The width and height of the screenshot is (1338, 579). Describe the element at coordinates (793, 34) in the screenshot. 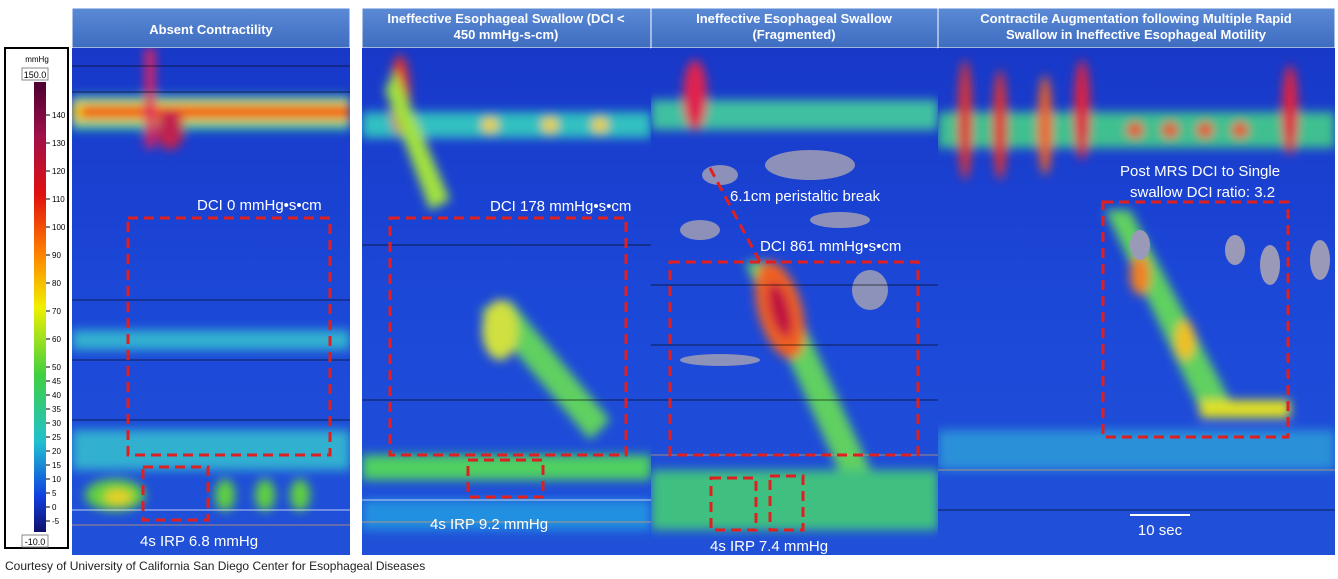

I see `panel-title-line: (Fragmented)` at that location.